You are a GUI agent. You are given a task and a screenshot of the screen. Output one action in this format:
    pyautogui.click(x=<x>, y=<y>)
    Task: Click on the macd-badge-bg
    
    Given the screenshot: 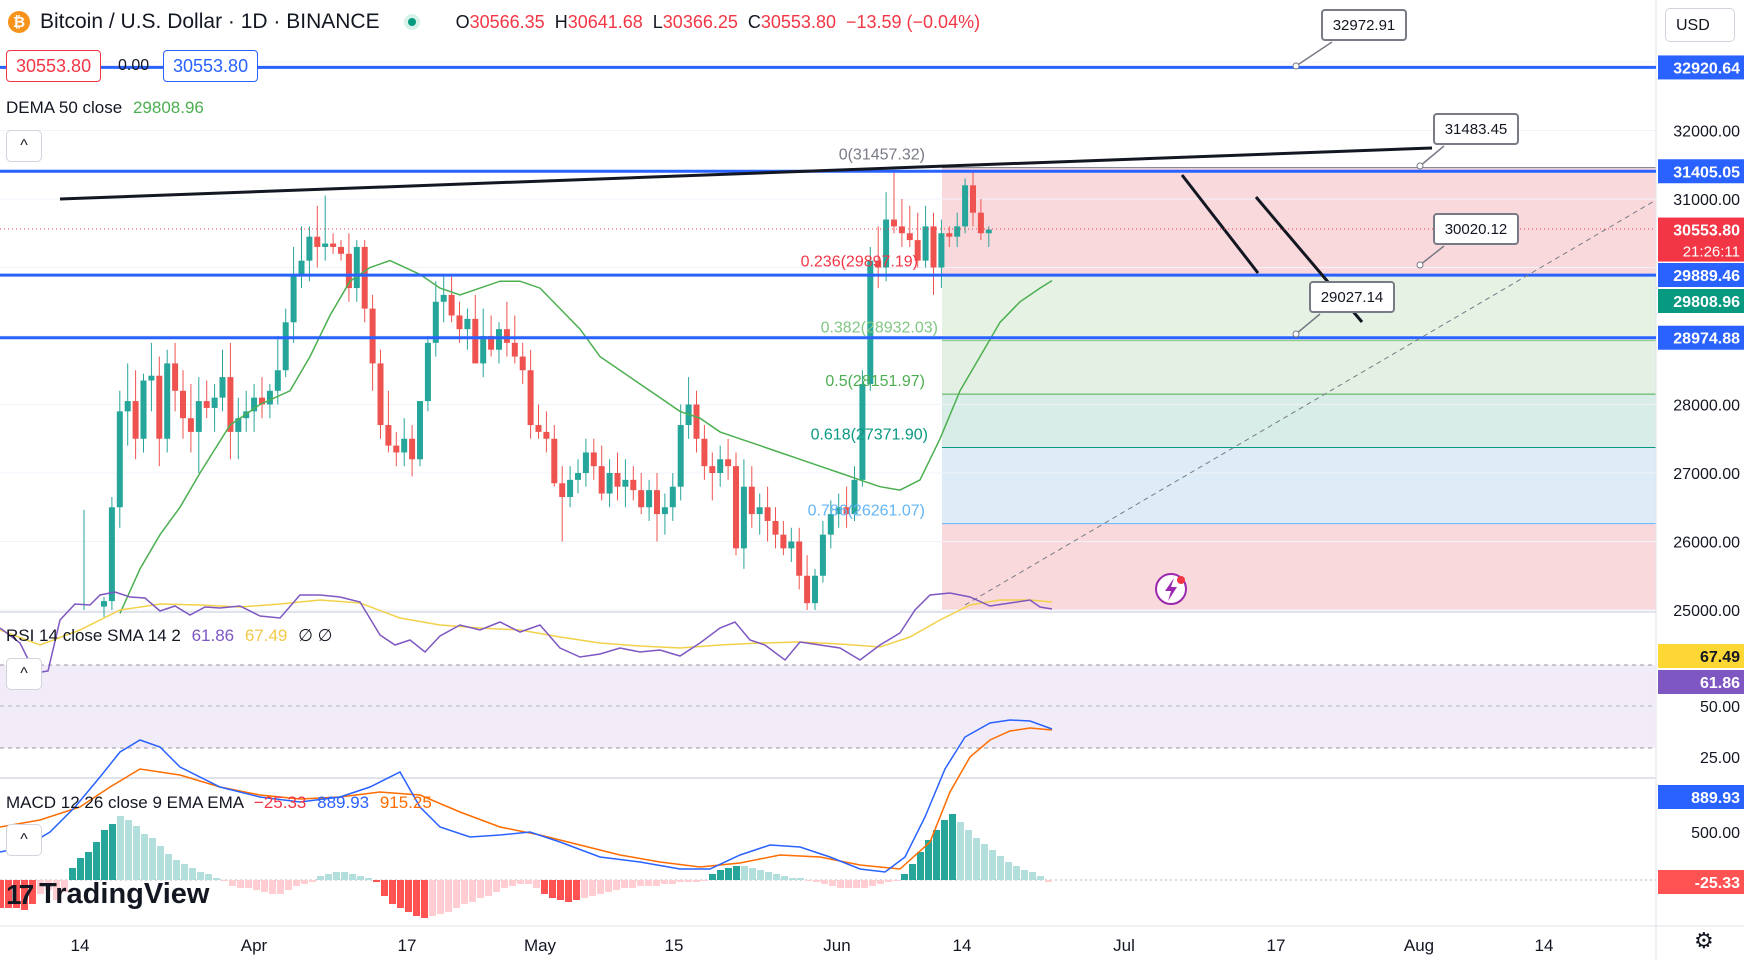 What is the action you would take?
    pyautogui.click(x=1701, y=797)
    